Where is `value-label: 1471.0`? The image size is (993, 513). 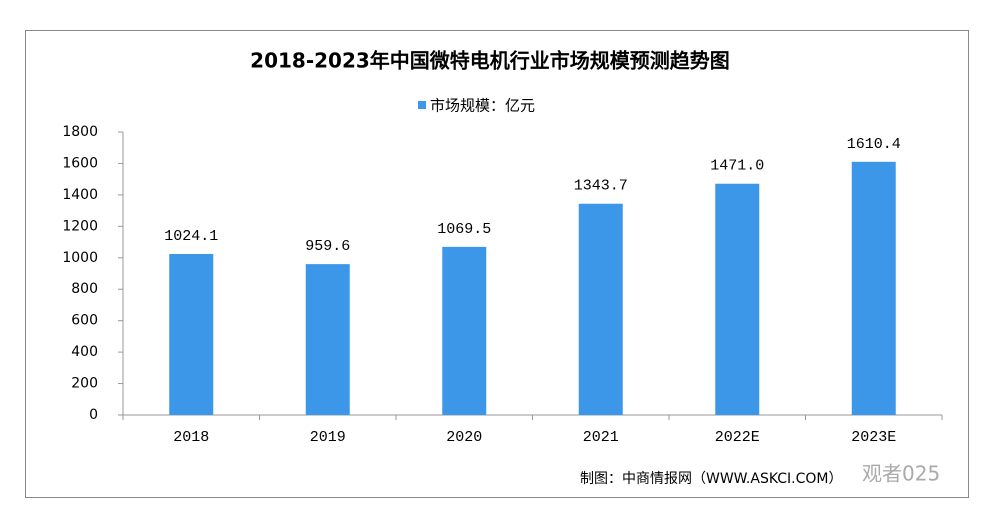
value-label: 1471.0 is located at coordinates (737, 166).